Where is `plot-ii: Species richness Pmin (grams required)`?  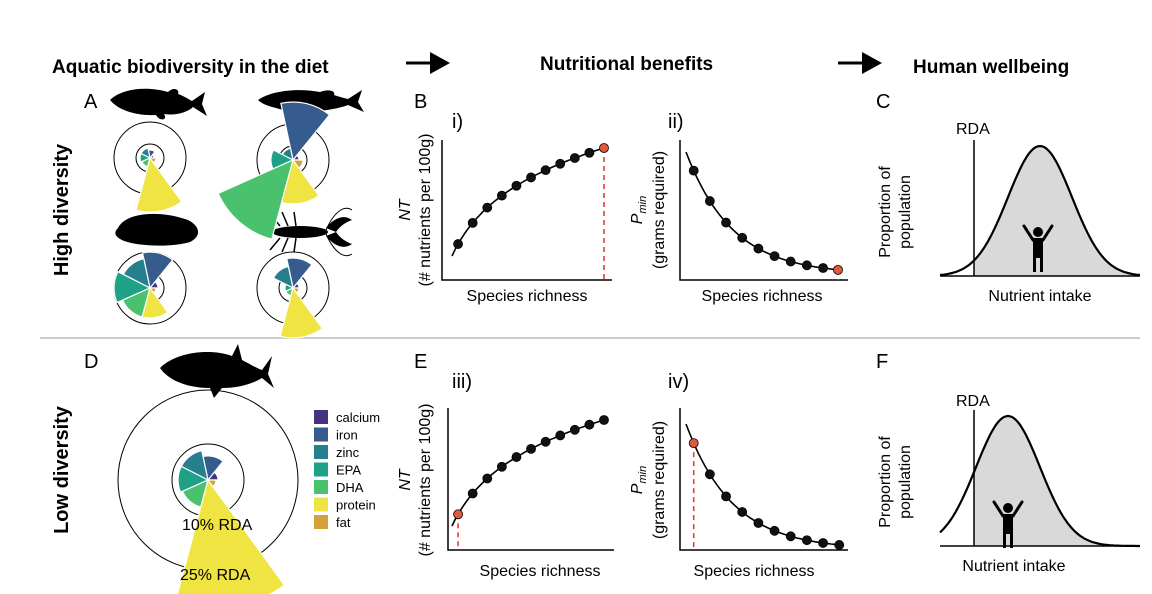
plot-ii: Species richness Pmin (grams required) is located at coordinates (738, 222).